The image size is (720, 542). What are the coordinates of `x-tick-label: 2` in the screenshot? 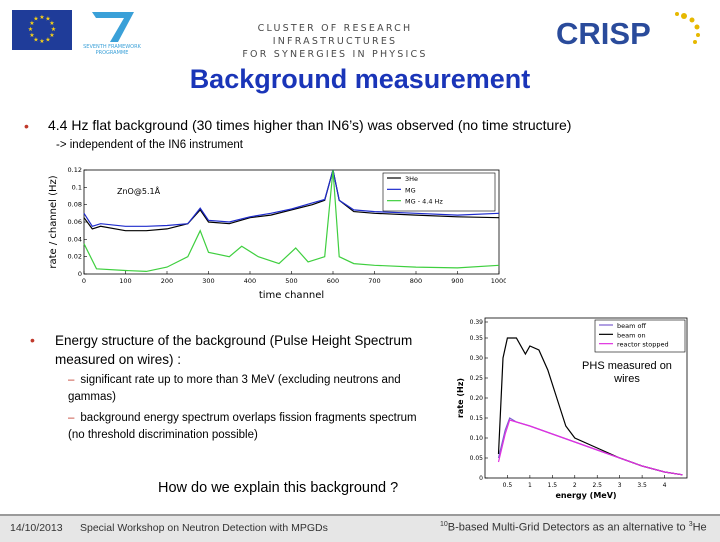 It's located at (575, 485).